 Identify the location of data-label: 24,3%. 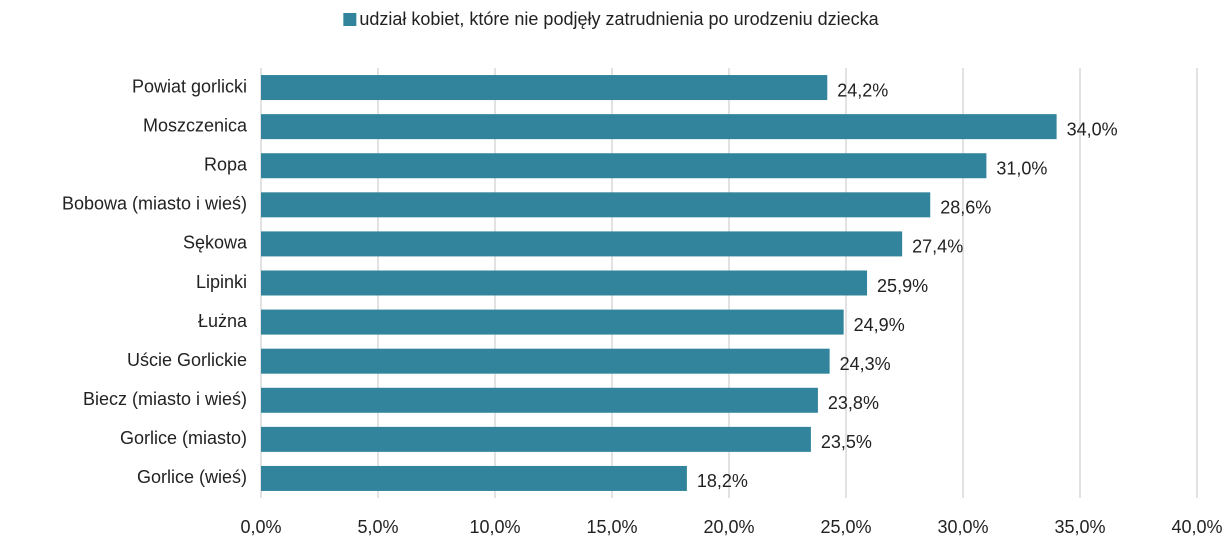
(865, 364).